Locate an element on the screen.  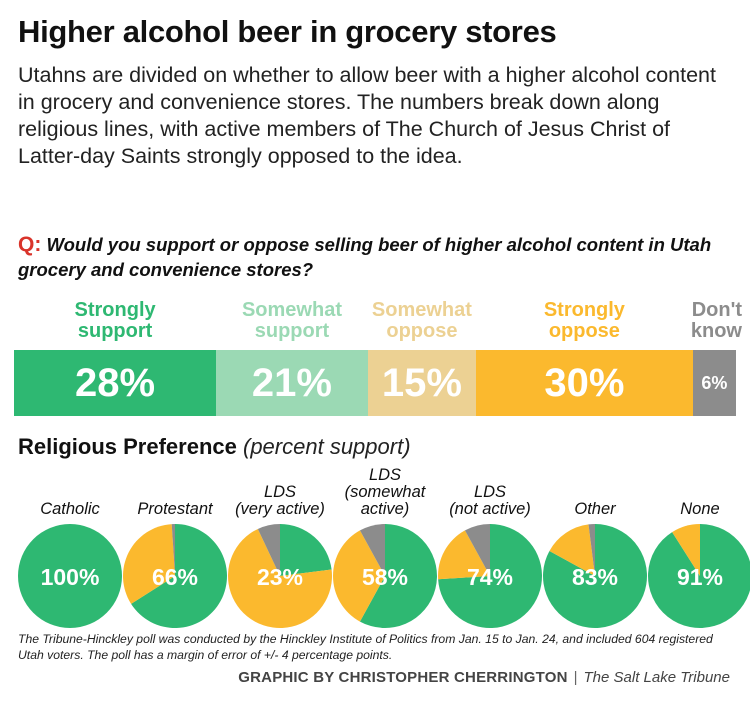
credit-outlet: The Salt Lake Tribune is located at coordinates (656, 677).